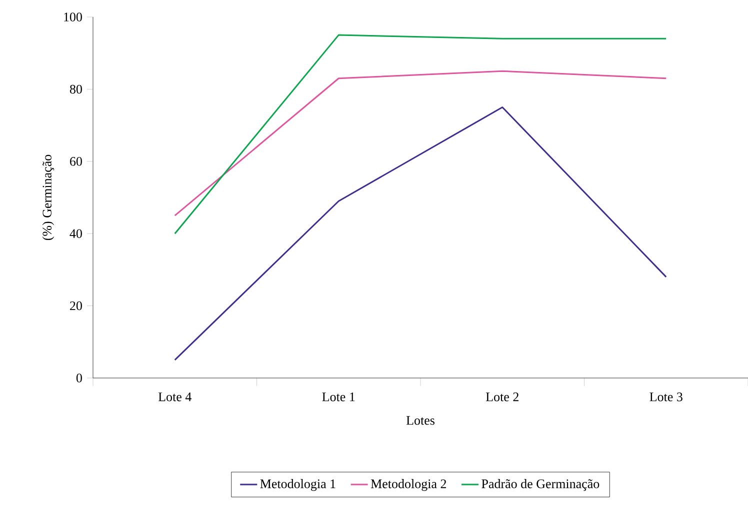  I want to click on x-tick-label: Lote 4, so click(175, 397).